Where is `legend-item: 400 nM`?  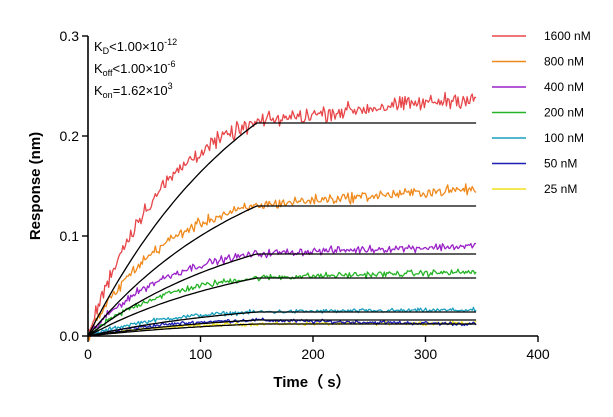
legend-item: 400 nM is located at coordinates (538, 87).